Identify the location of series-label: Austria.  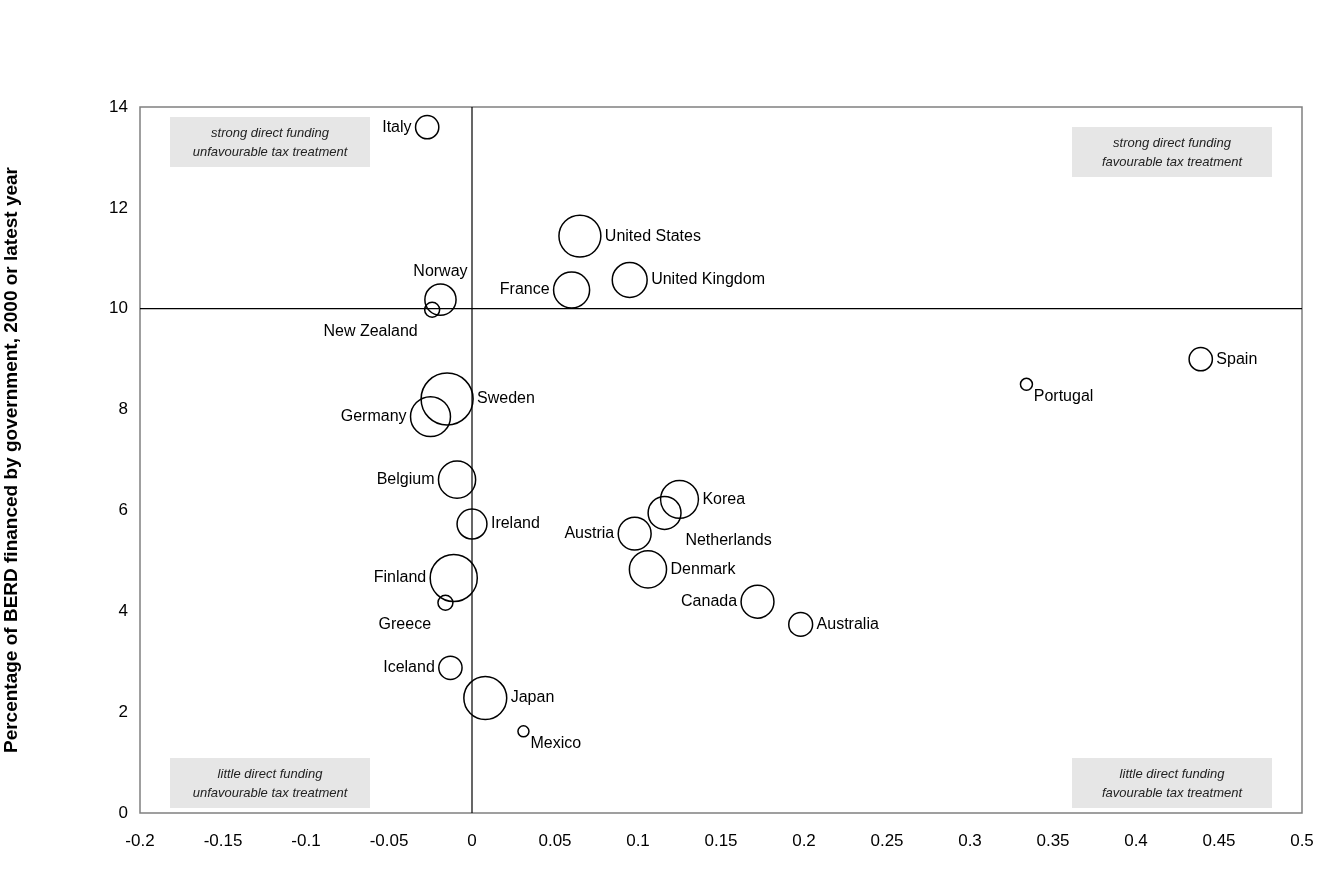
(589, 533).